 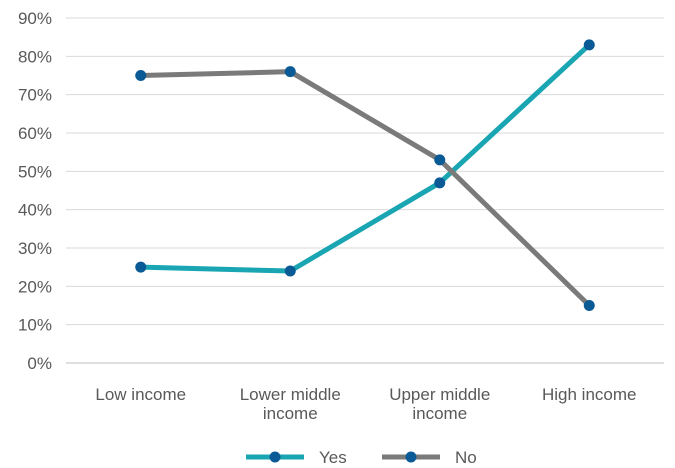 I want to click on x-category-label-line: Upper middle, so click(x=439, y=394).